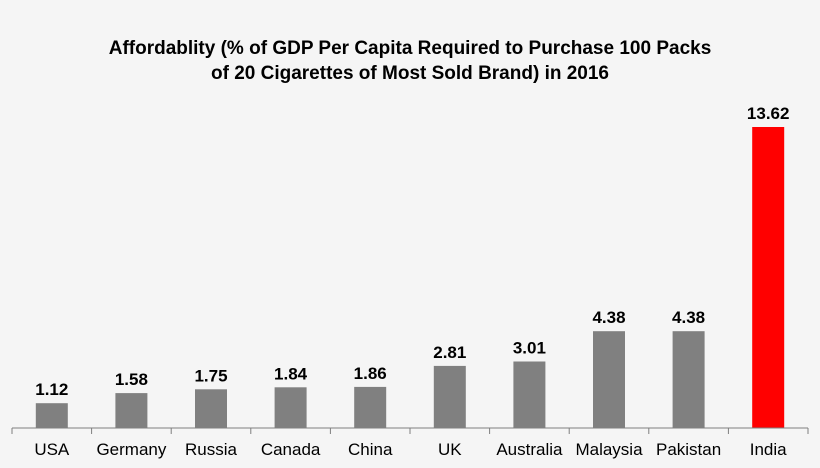 This screenshot has width=820, height=468. What do you see at coordinates (768, 449) in the screenshot?
I see `x-tick-label: India` at bounding box center [768, 449].